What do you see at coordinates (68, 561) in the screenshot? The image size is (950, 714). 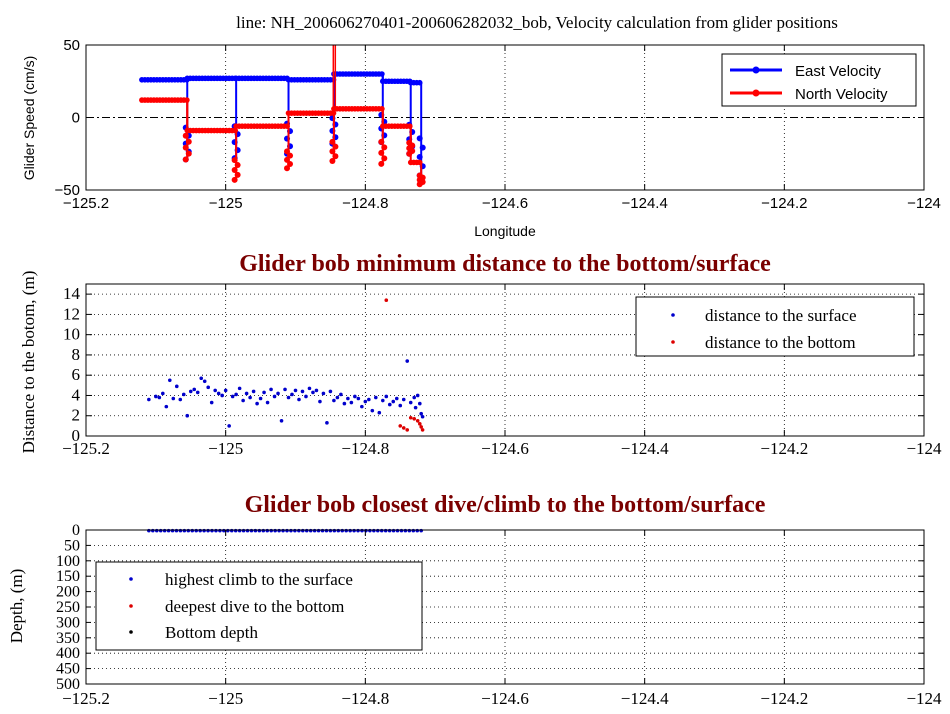 I see `y-tick-label: 100` at bounding box center [68, 561].